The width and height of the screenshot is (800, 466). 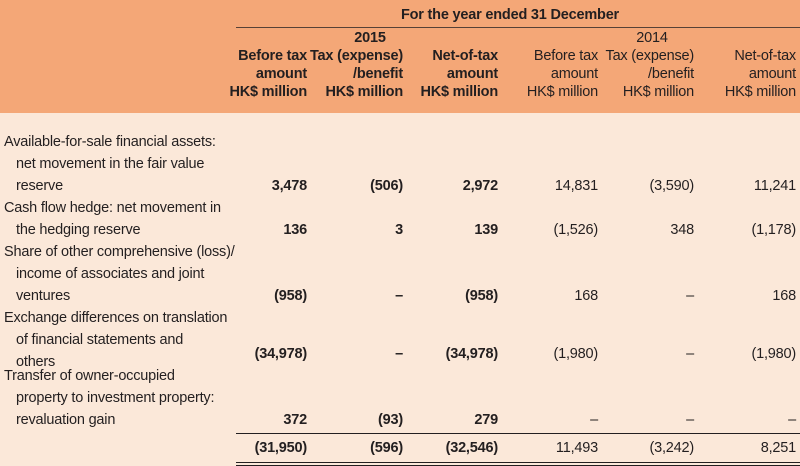 What do you see at coordinates (472, 448) in the screenshot?
I see `total-2015-net: (32,546)` at bounding box center [472, 448].